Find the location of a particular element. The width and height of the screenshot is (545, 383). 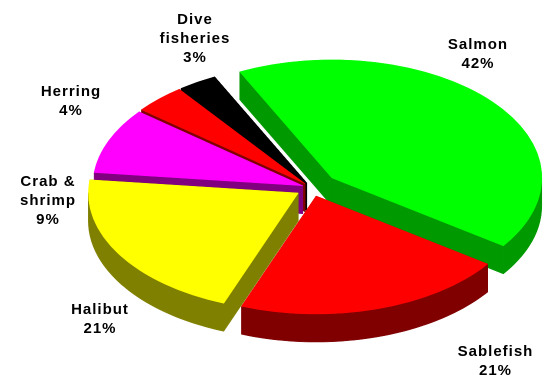

label-crab-name-line2: shrimp is located at coordinates (47, 200).